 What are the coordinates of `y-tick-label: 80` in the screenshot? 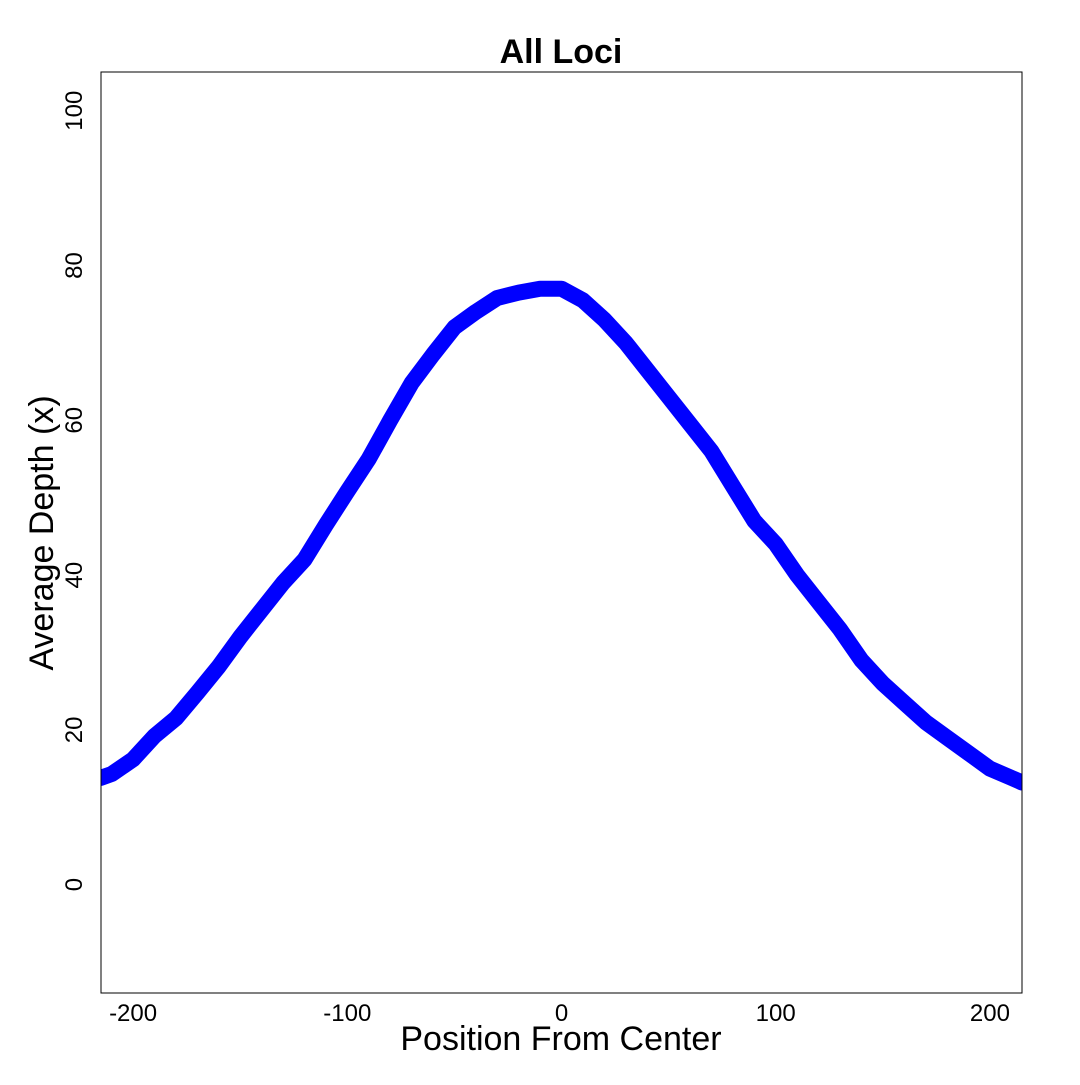 It's located at (74, 265).